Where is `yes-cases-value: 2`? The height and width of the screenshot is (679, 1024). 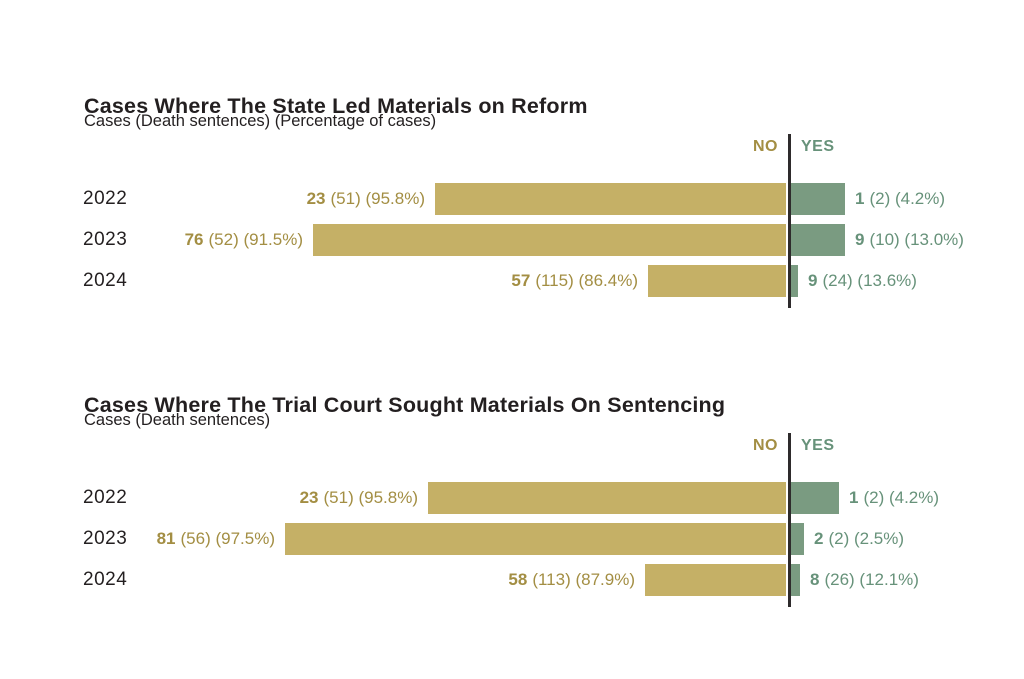 yes-cases-value: 2 is located at coordinates (819, 538).